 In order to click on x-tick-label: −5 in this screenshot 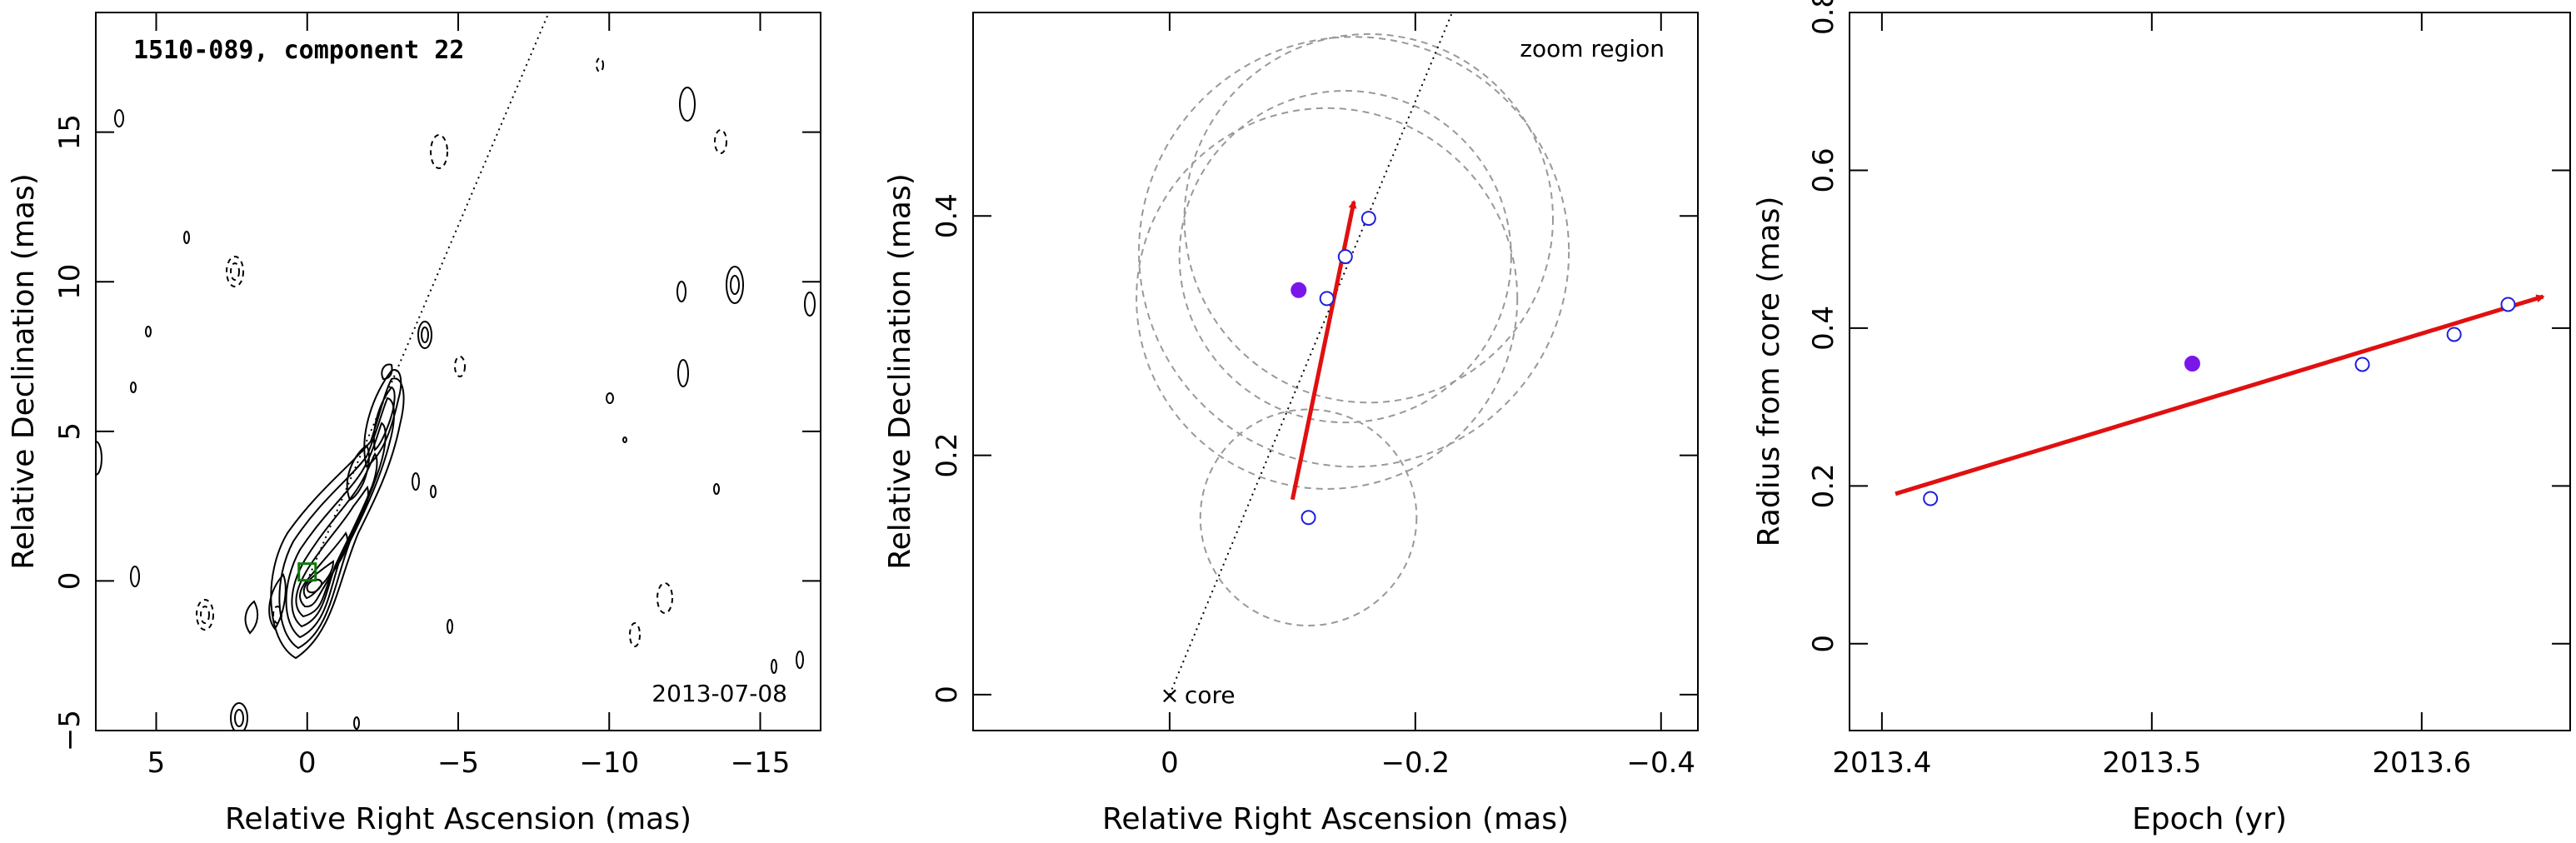, I will do `click(458, 763)`.